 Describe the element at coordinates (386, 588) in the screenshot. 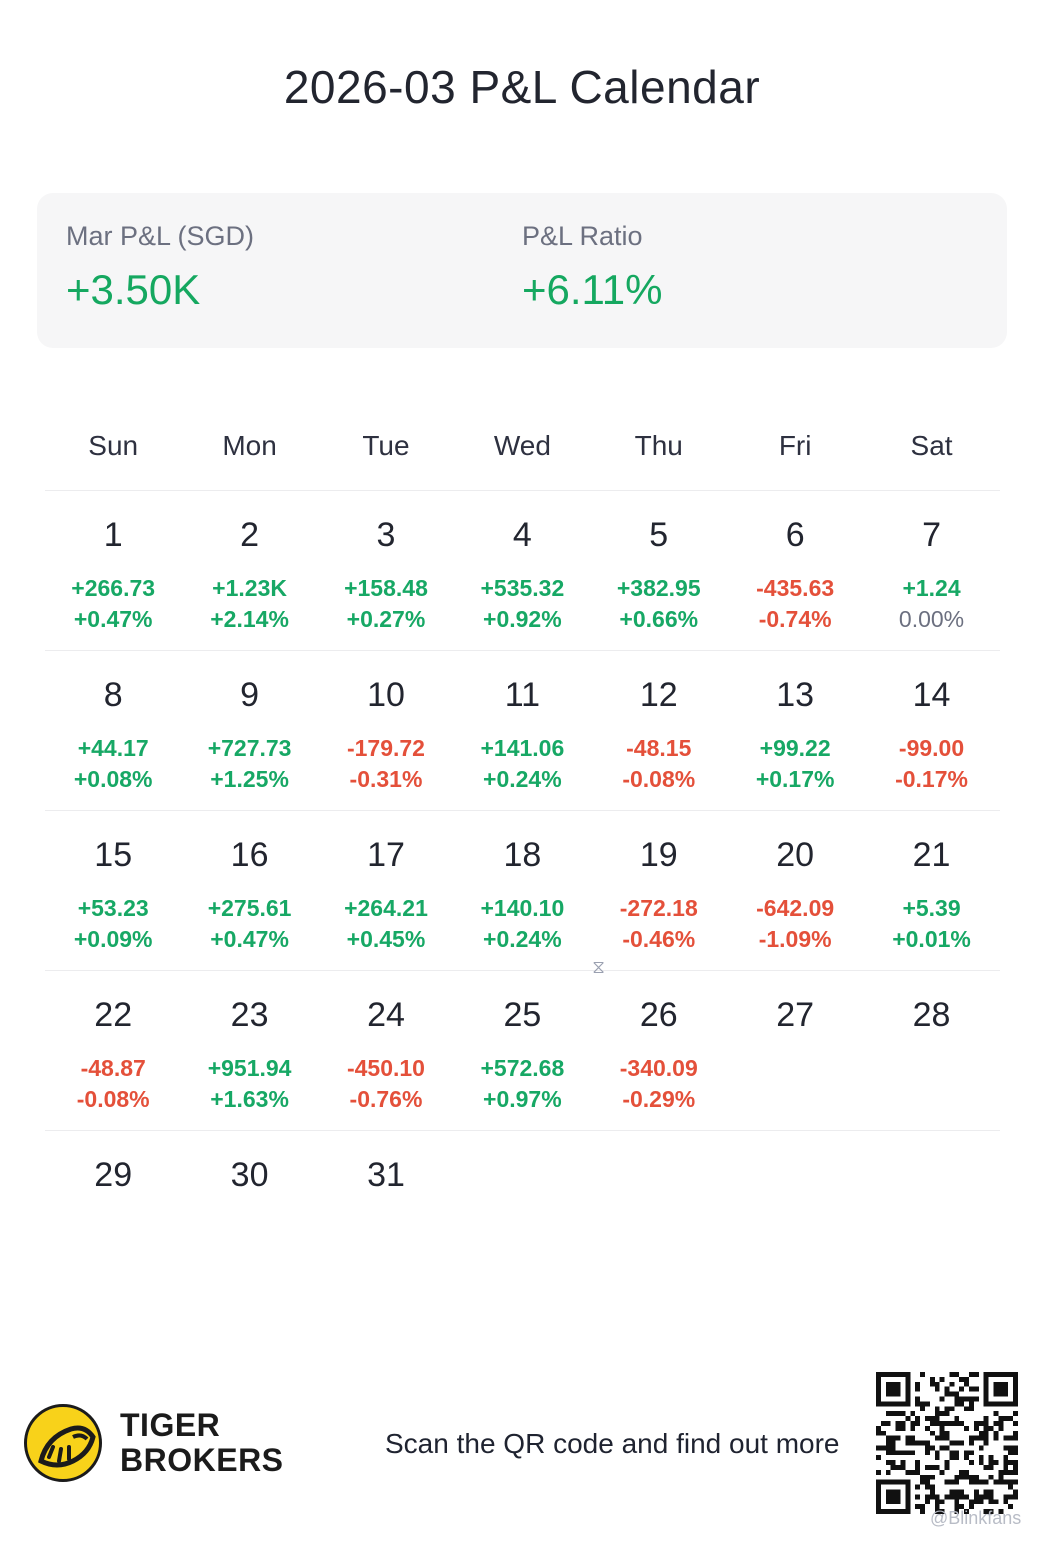

I see `day-pnl-value: +158.48` at that location.